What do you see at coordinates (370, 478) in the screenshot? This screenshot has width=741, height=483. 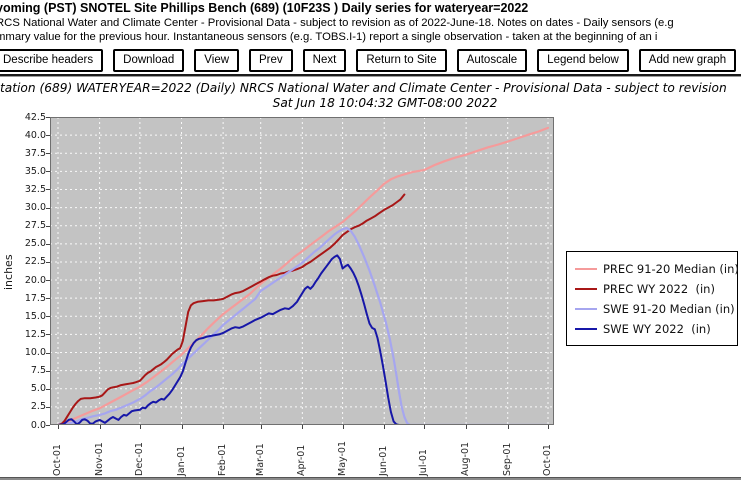 I see `window-border-bottom` at bounding box center [370, 478].